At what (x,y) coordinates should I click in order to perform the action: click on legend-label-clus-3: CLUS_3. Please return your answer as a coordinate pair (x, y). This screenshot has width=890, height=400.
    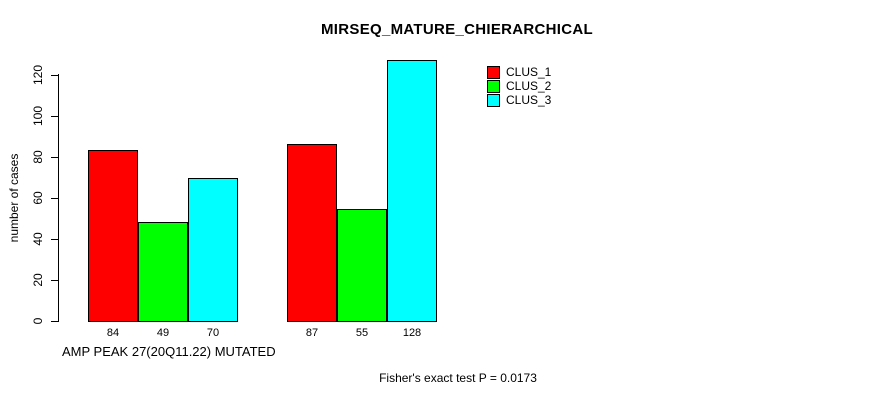
    Looking at the image, I should click on (529, 100).